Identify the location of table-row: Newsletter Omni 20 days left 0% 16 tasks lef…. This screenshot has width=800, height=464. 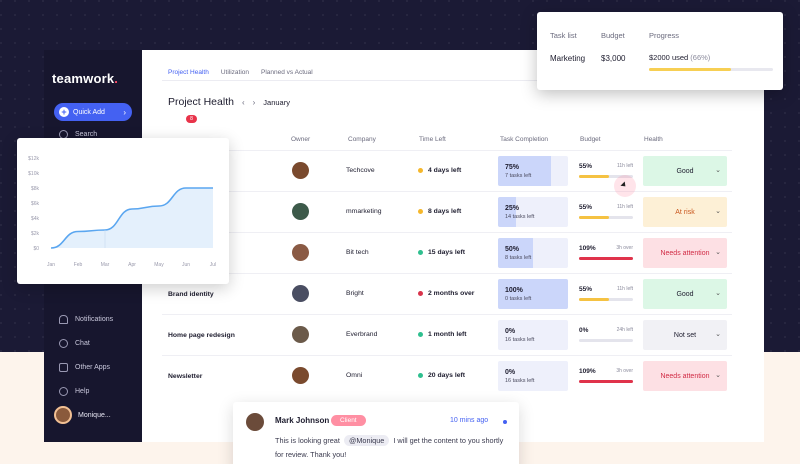
(447, 375).